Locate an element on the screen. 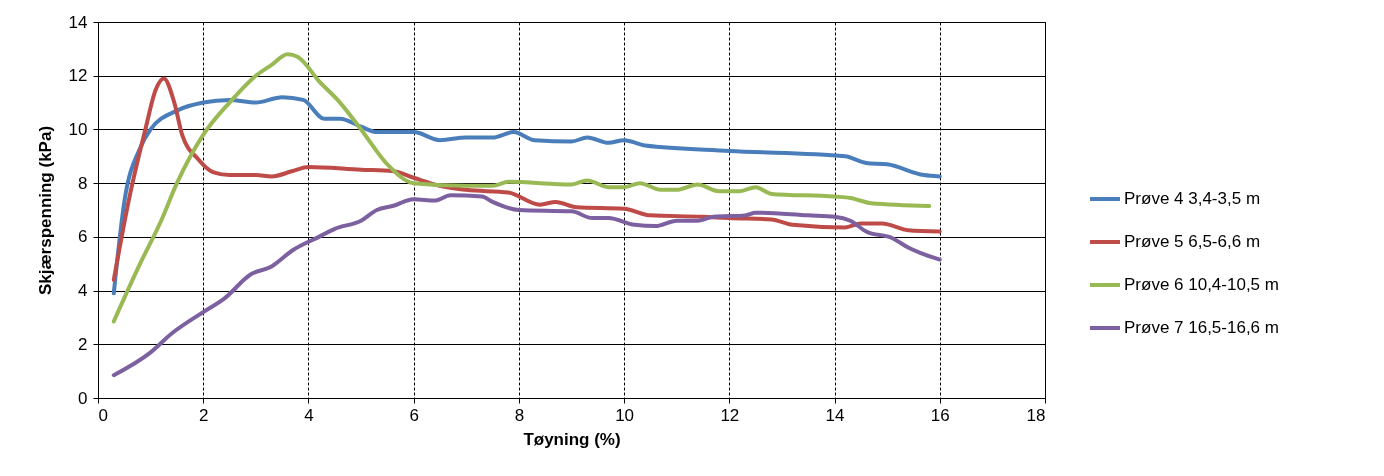  x-tick-label: 12 is located at coordinates (730, 415).